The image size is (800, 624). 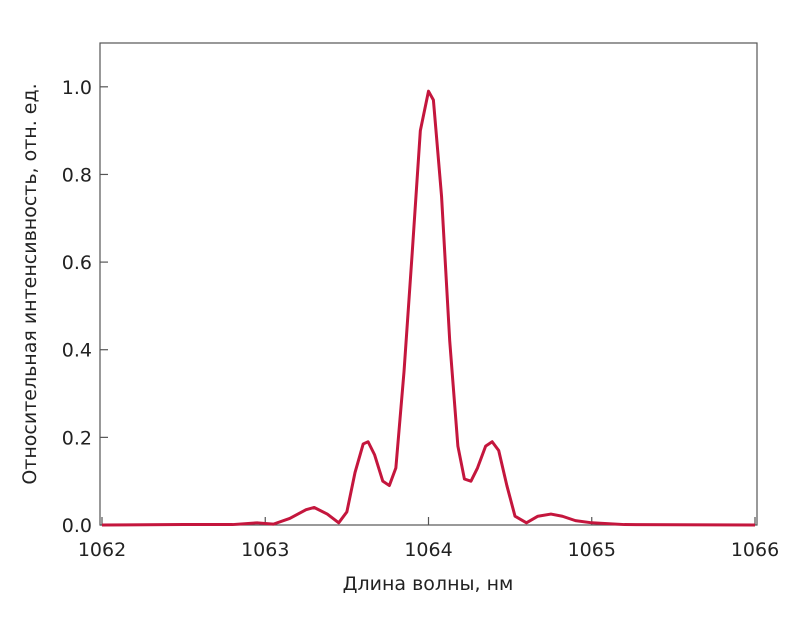 What do you see at coordinates (755, 550) in the screenshot?
I see `x-tick-label: 1066` at bounding box center [755, 550].